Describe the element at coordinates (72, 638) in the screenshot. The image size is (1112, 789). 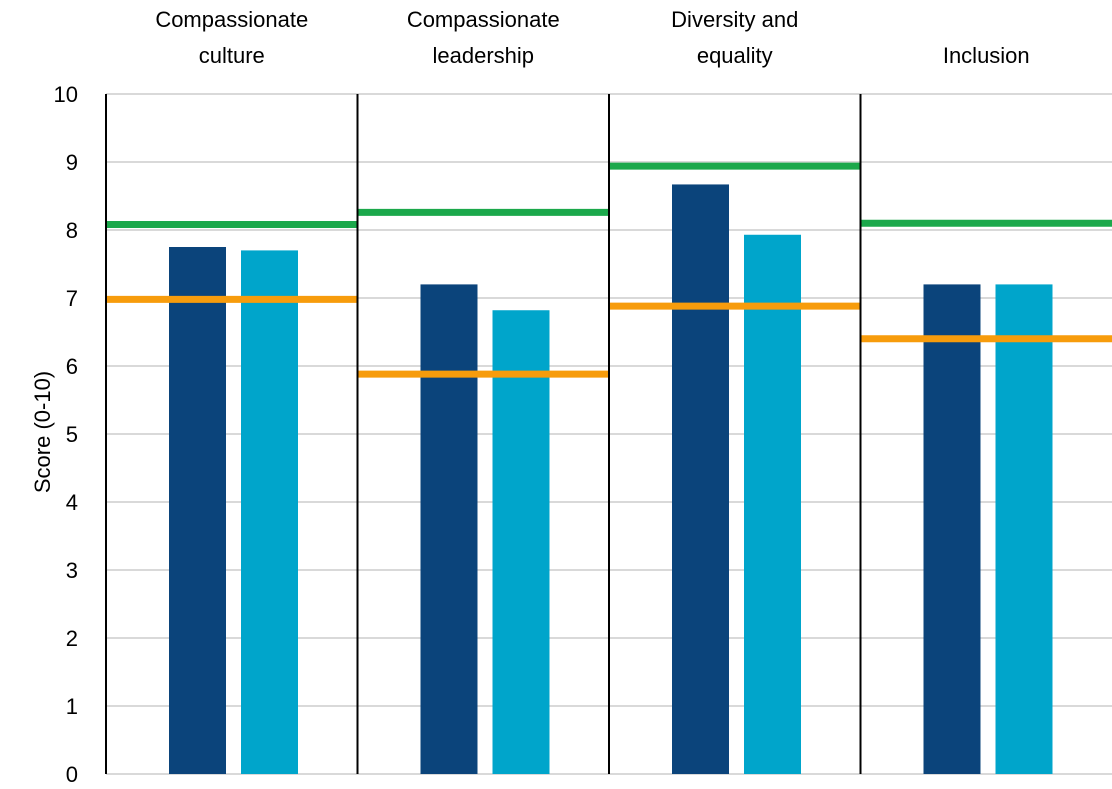
I see `y-tick-label: 2` at that location.